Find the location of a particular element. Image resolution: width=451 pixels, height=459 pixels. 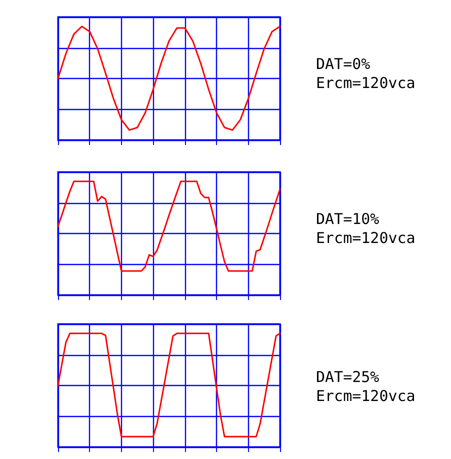

text: DAT=10% is located at coordinates (348, 219).